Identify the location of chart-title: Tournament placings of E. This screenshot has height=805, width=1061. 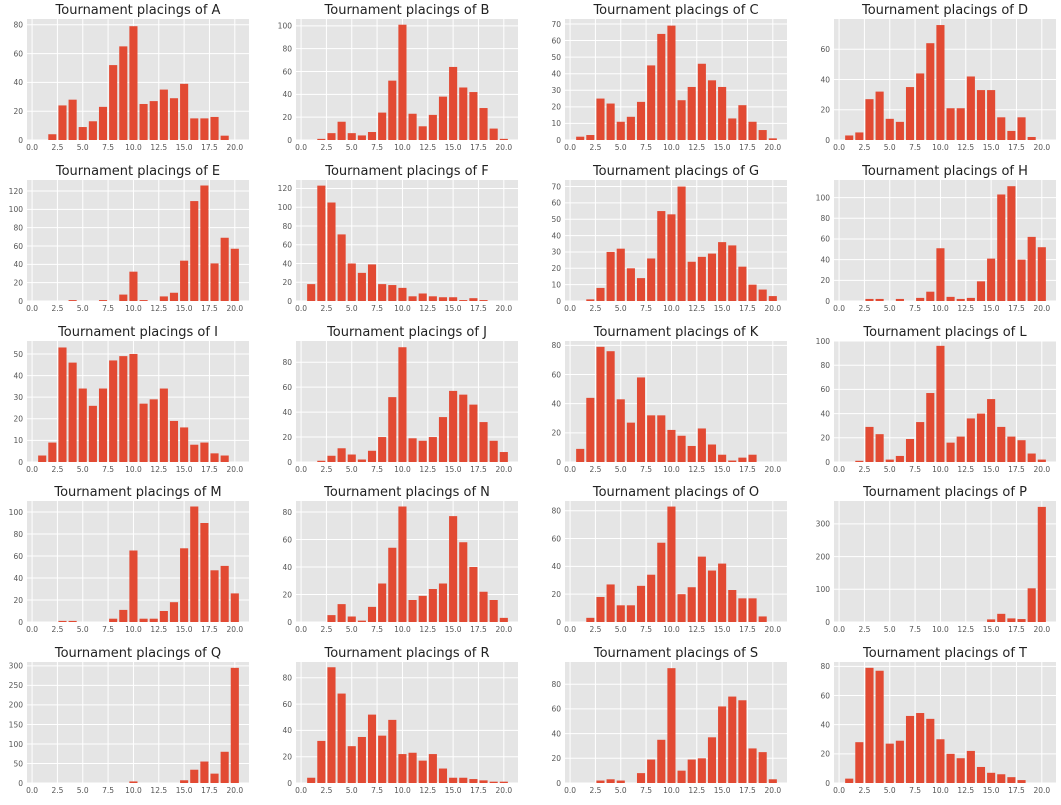
(137, 171).